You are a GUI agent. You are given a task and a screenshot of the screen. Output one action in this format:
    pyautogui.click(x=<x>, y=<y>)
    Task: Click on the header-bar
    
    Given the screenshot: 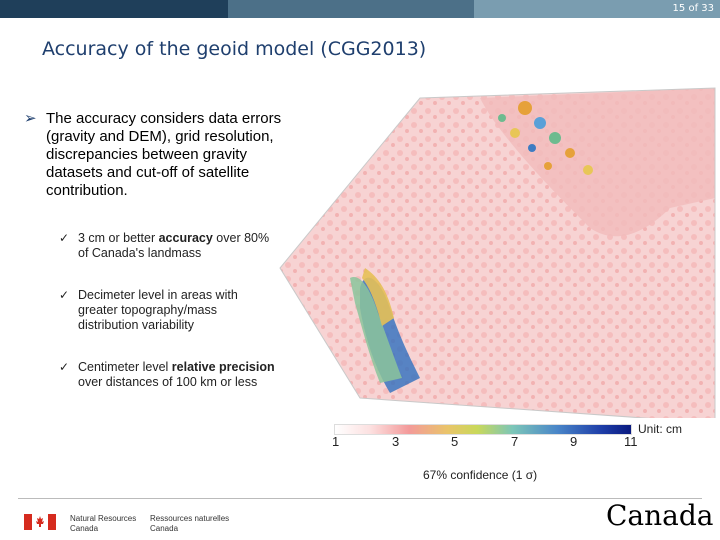 What is the action you would take?
    pyautogui.click(x=360, y=9)
    